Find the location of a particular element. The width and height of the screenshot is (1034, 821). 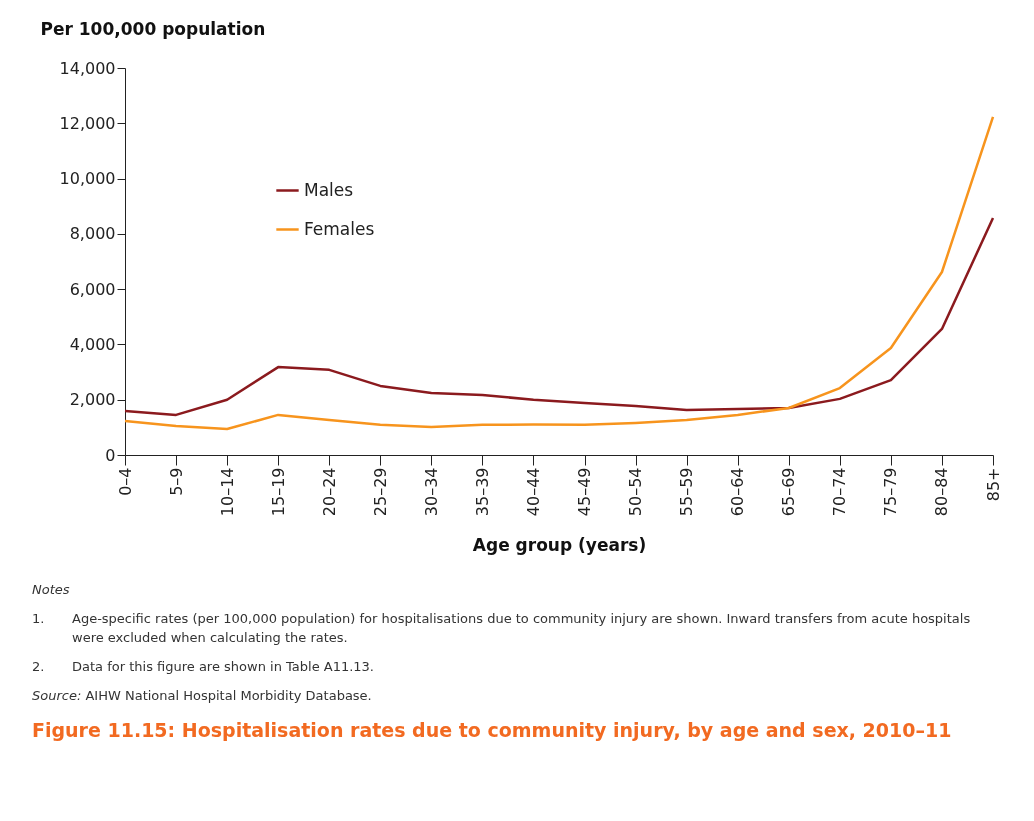

y-tick-label: 8,000 is located at coordinates (92, 234).